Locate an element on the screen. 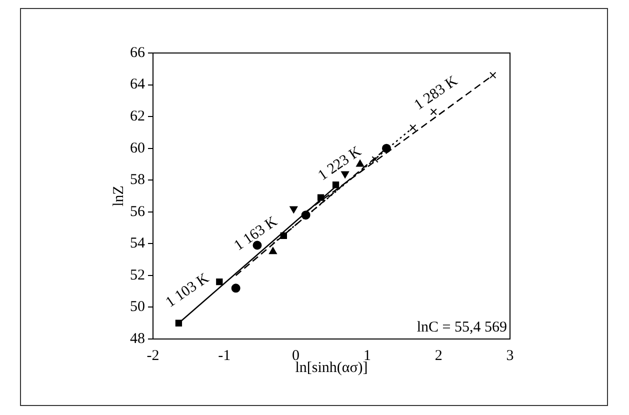 The image size is (629, 415). x-axis-title: ln[sinh(ασ)] is located at coordinates (331, 368).